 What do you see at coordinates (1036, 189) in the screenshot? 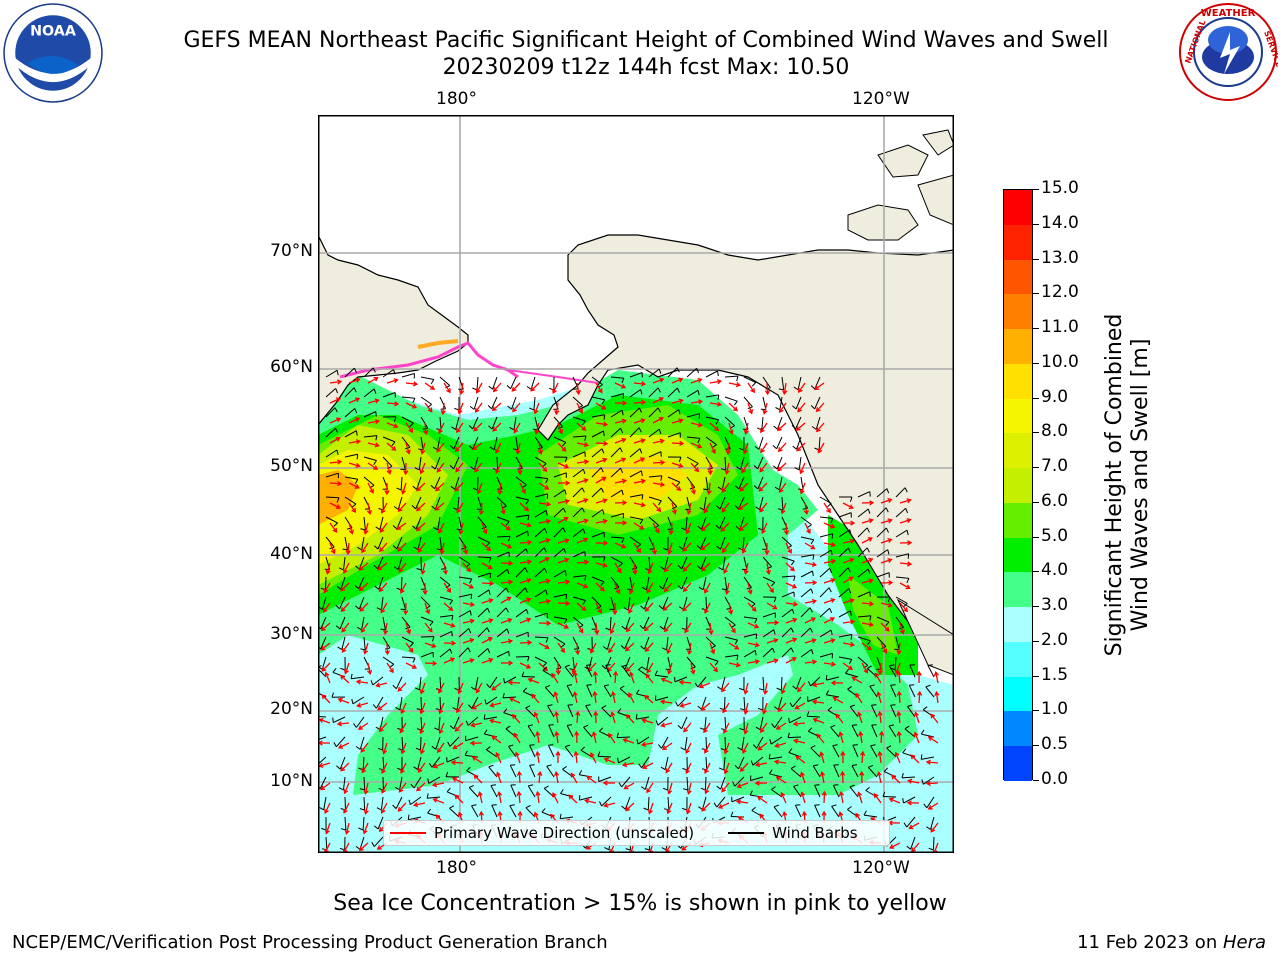
I see `colorbar-tickmark` at bounding box center [1036, 189].